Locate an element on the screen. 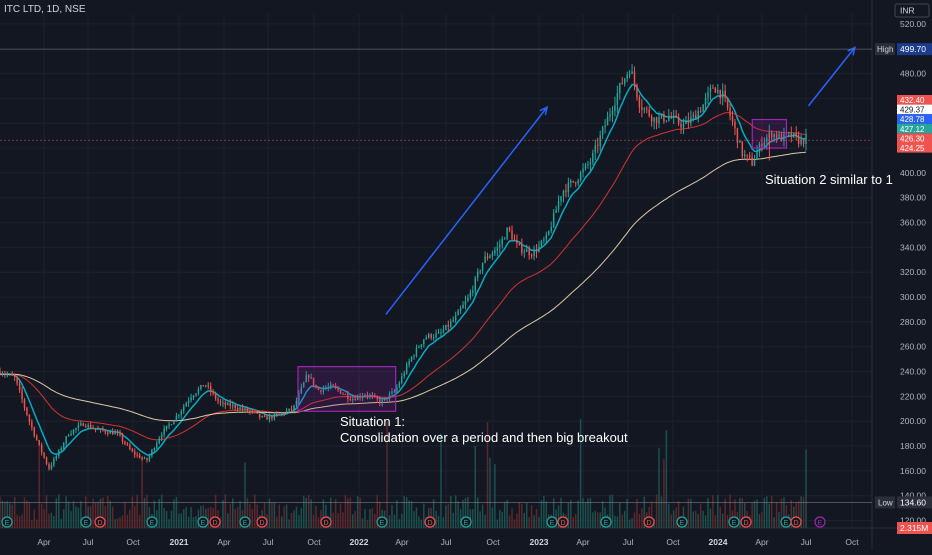 The width and height of the screenshot is (932, 555). currency-badge: INR is located at coordinates (912, 10).